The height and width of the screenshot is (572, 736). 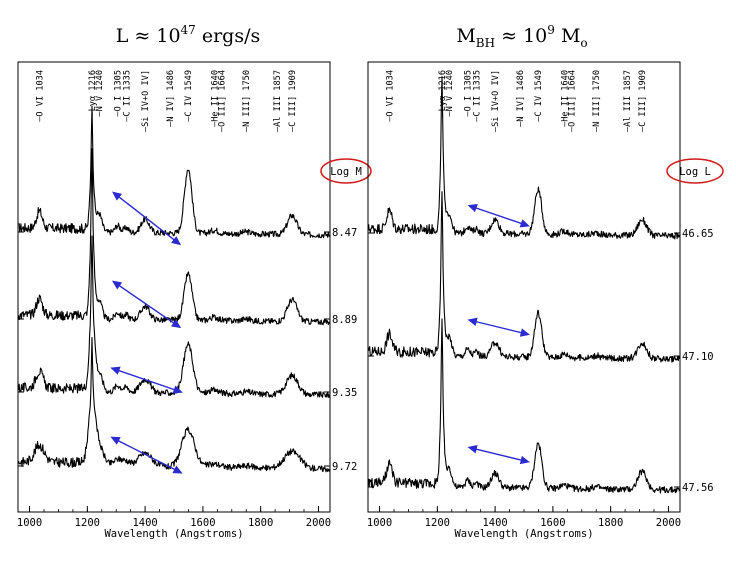 I want to click on left-param-label: Log M, so click(x=346, y=172).